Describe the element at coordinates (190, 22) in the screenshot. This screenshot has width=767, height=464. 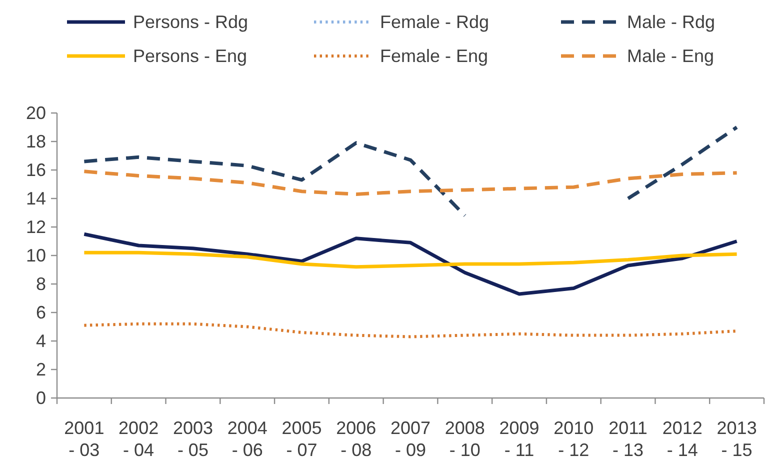
I see `legend-label: Persons - Rdg` at that location.